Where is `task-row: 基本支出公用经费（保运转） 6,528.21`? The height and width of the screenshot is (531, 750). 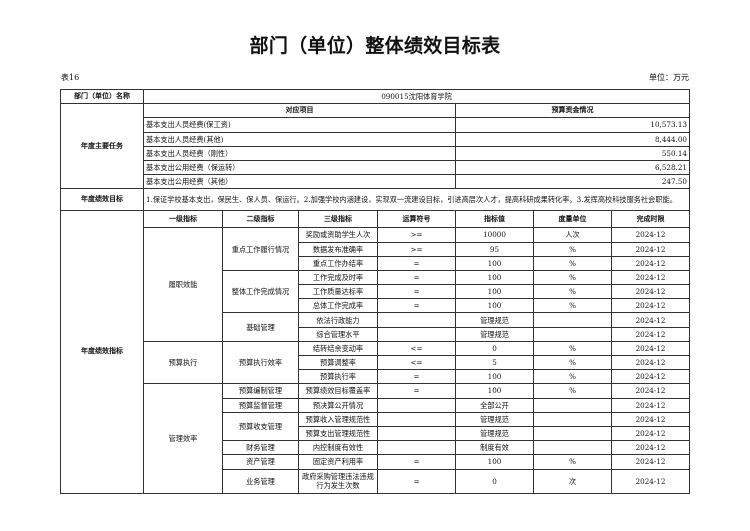
task-row: 基本支出公用经费（保运转） 6,528.21 is located at coordinates (375, 167).